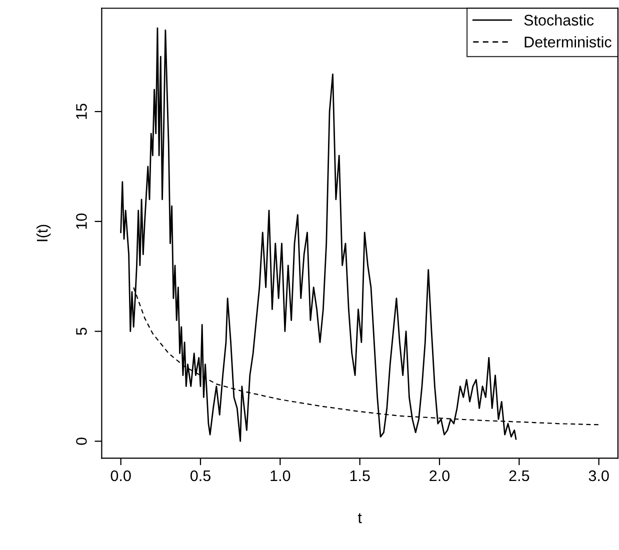 The image size is (619, 550). Describe the element at coordinates (43, 233) in the screenshot. I see `y-axis-title: I(t)` at that location.